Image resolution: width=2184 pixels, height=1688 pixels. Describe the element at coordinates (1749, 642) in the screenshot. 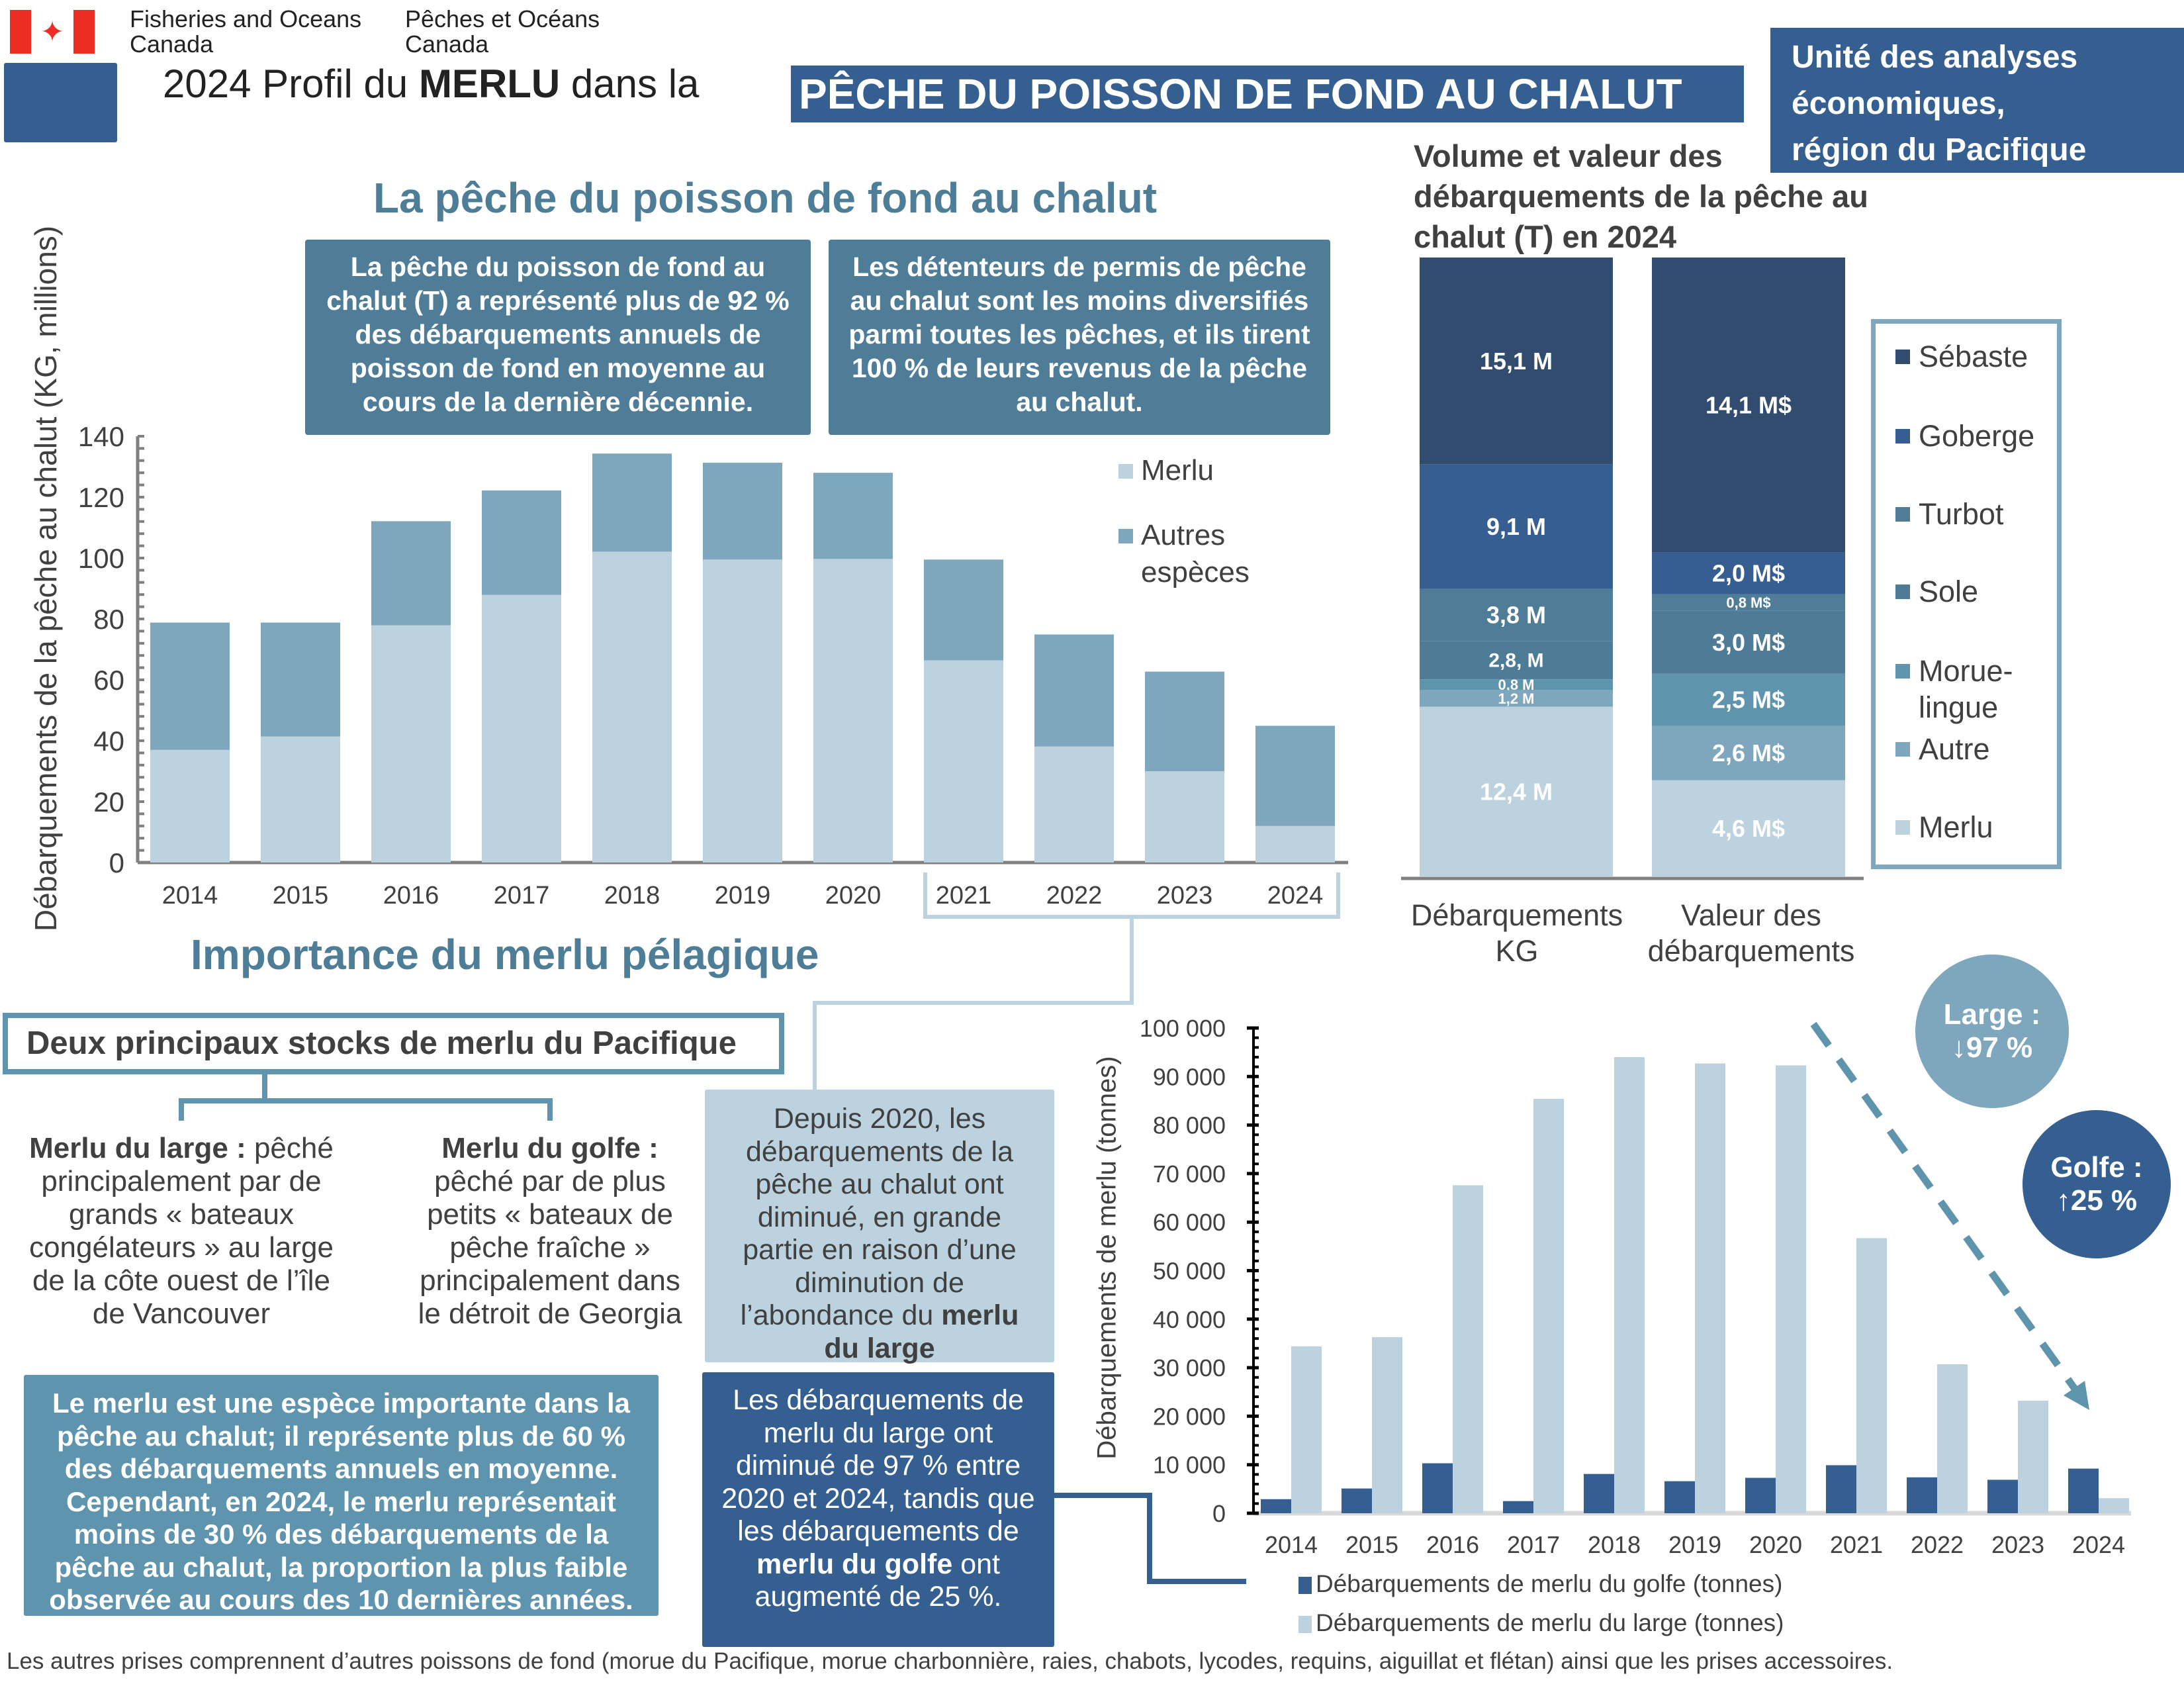

I see `segment-sole` at that location.